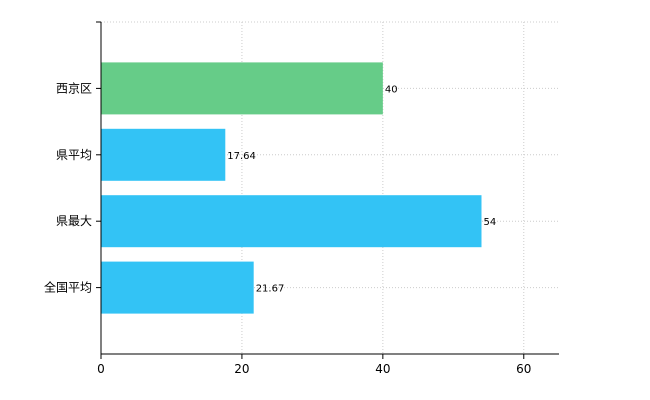 This screenshot has height=400, width=650. Describe the element at coordinates (270, 289) in the screenshot. I see `data-label: 21.67` at that location.